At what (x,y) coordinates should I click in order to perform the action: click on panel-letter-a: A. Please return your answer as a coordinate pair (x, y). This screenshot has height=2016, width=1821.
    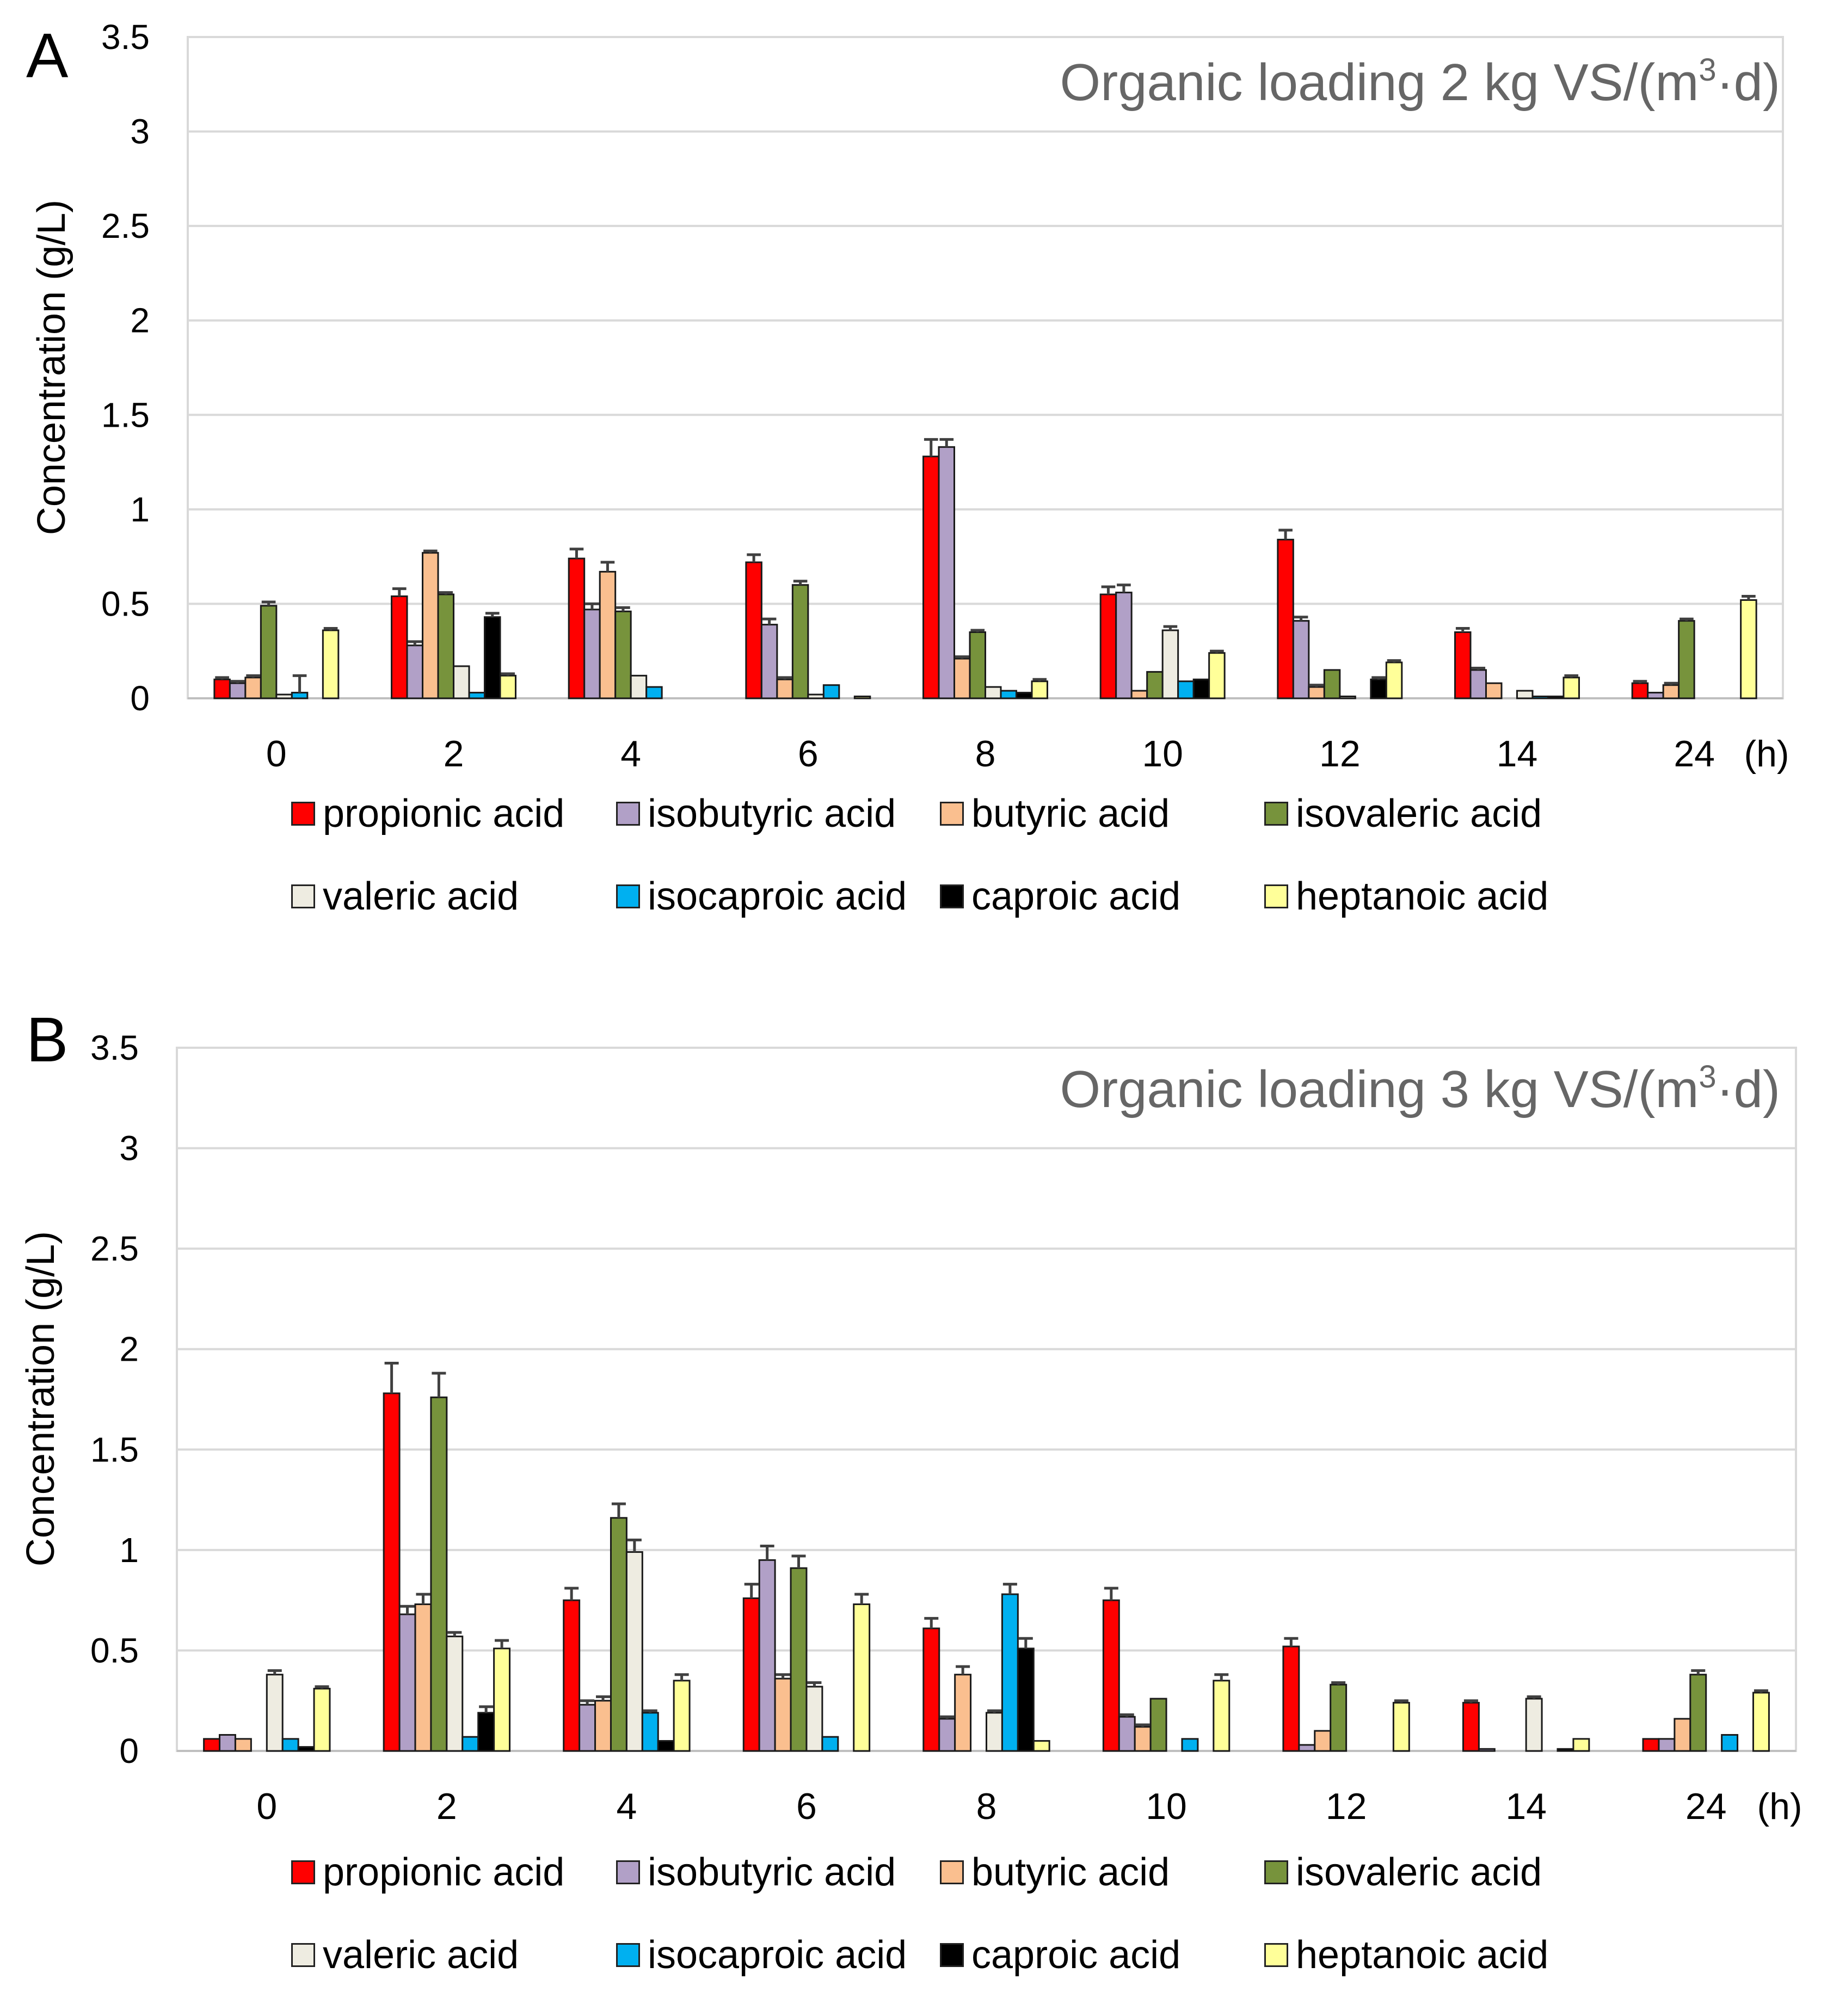
    Looking at the image, I should click on (47, 55).